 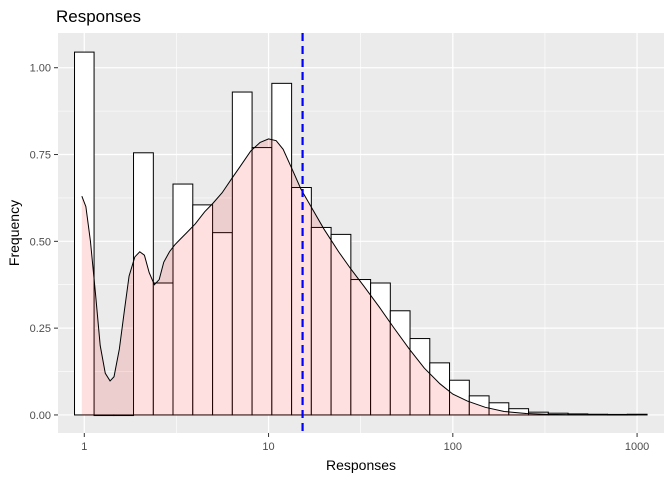 I want to click on x-axis-title: Responses, so click(x=361, y=465).